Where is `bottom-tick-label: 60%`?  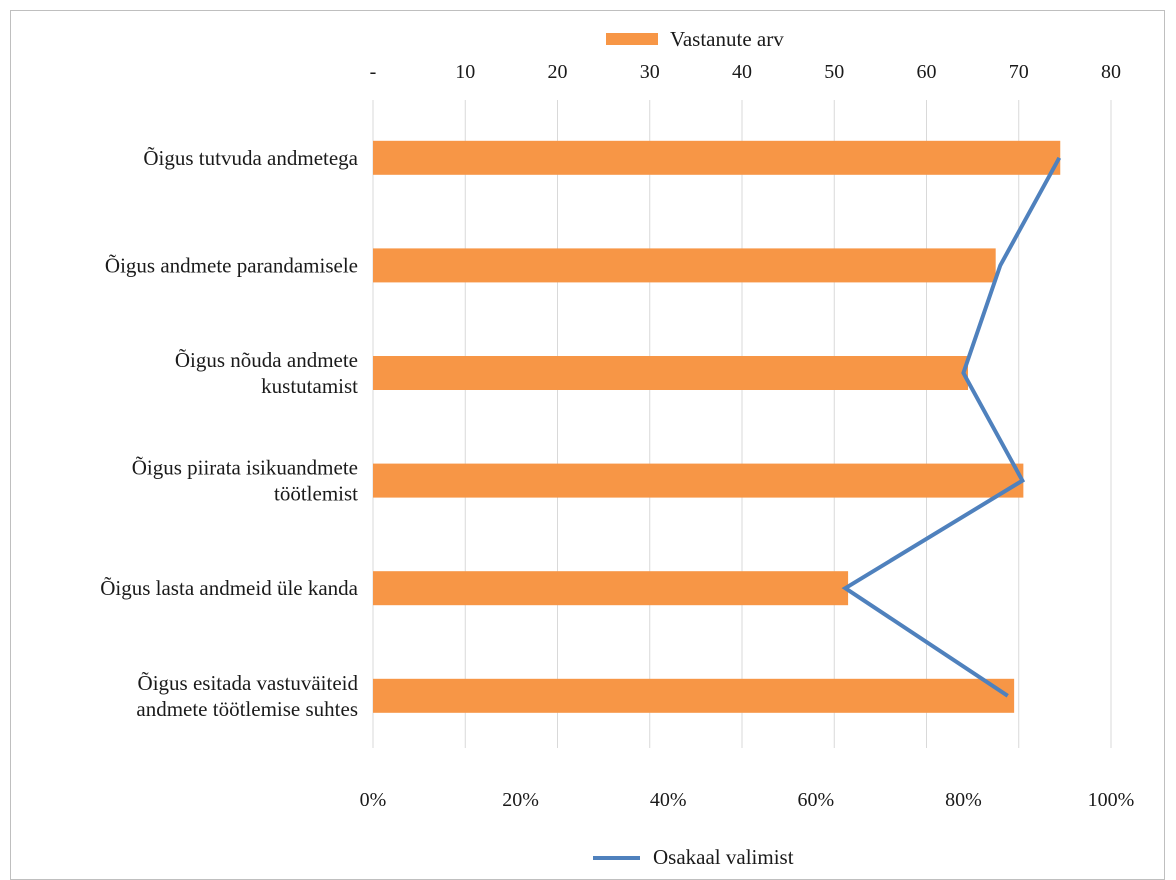
bottom-tick-label: 60% is located at coordinates (815, 800).